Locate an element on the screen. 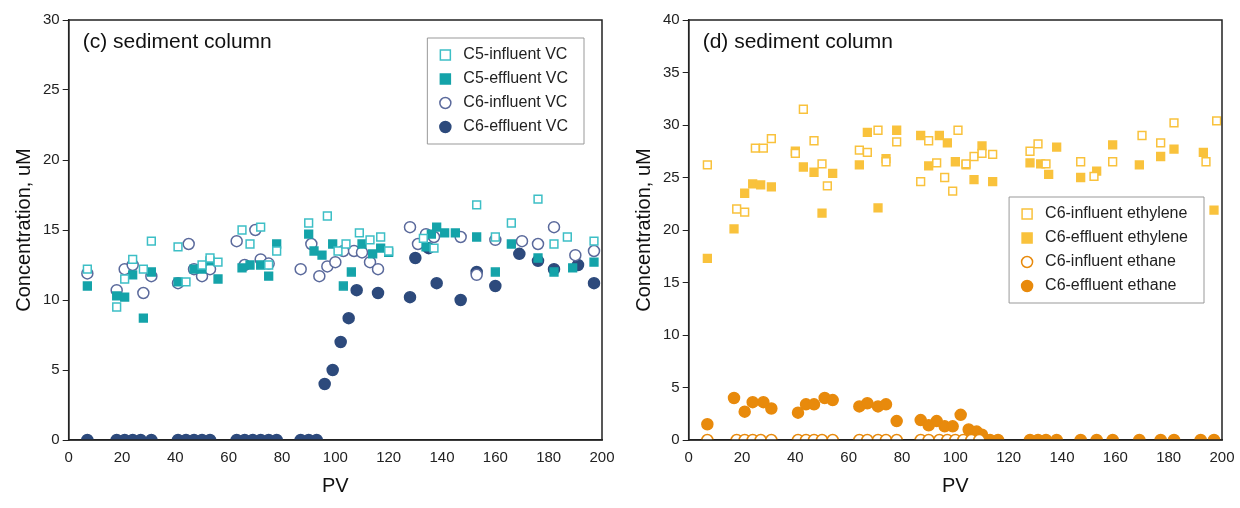 The width and height of the screenshot is (1240, 508). legend-label: C6-influent VC is located at coordinates (515, 102).